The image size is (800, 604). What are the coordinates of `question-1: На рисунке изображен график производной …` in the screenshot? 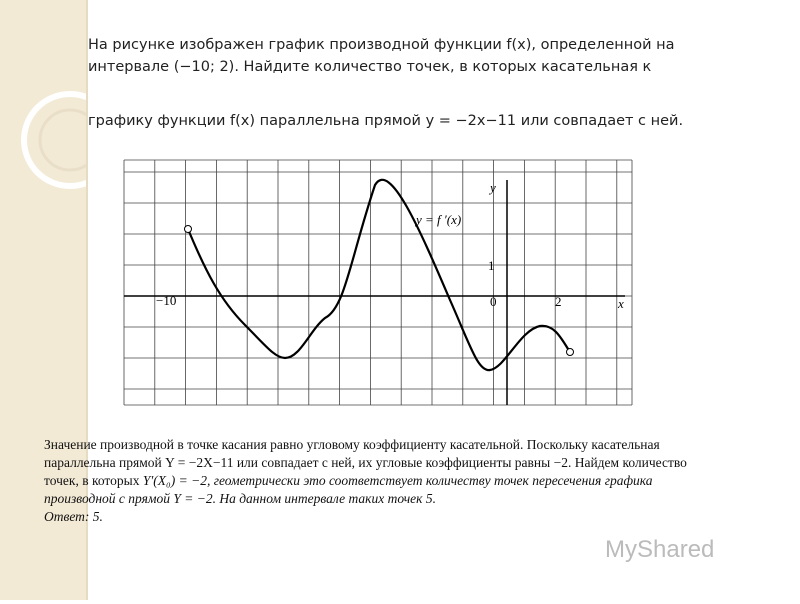 It's located at (381, 56).